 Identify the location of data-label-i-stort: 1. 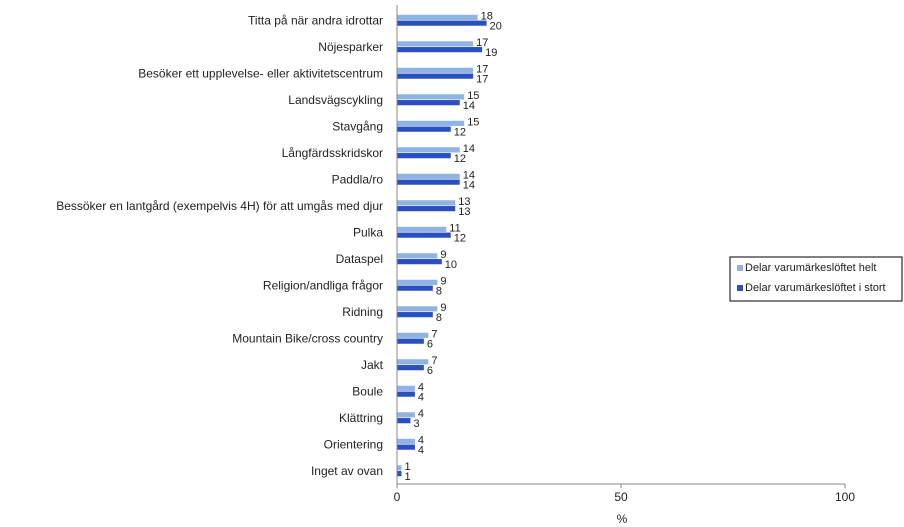
(407, 477).